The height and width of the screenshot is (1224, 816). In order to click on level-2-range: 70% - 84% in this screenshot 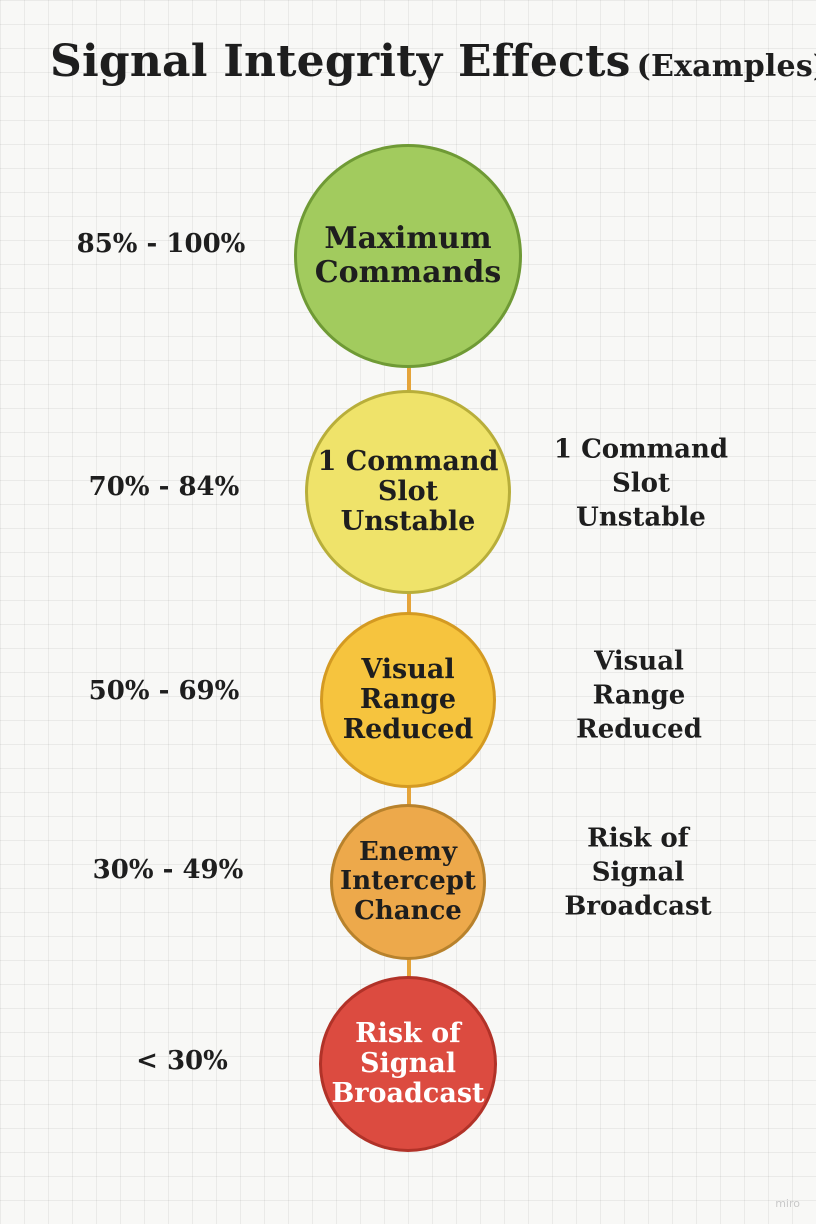, I will do `click(164, 487)`.